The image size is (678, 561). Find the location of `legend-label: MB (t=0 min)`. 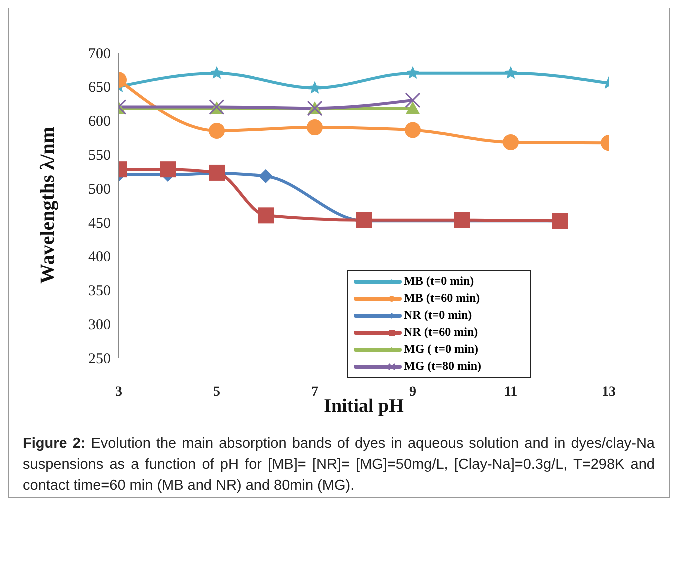

legend-label: MB (t=0 min) is located at coordinates (439, 281).